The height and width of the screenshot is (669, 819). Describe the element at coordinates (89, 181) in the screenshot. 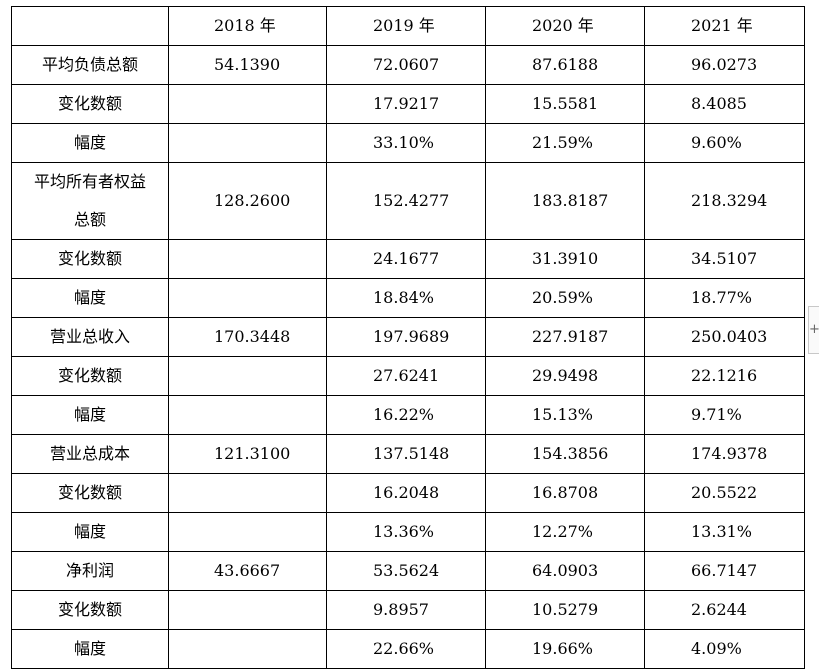

I see `row-label-line1: 平均所有者权益` at that location.